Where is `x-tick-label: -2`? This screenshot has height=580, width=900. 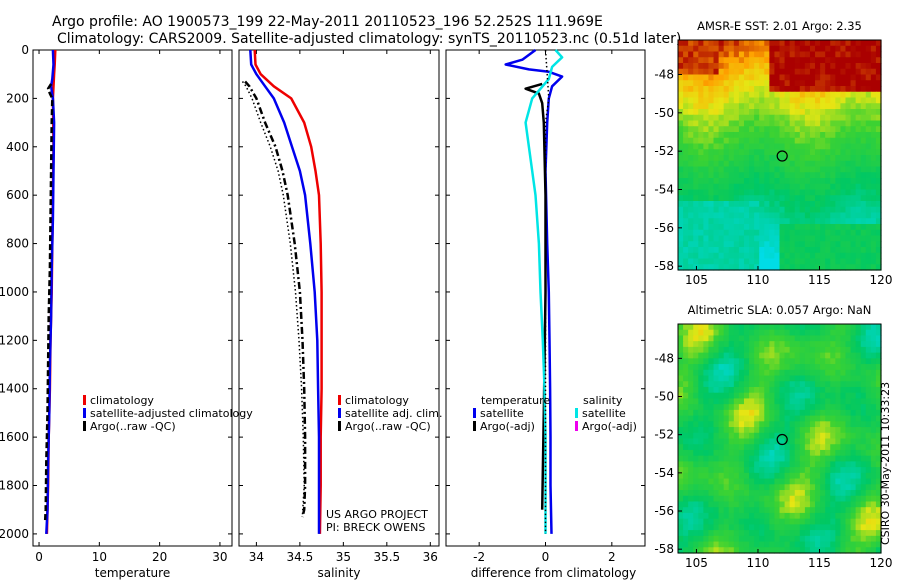
x-tick-label: -2 is located at coordinates (479, 557).